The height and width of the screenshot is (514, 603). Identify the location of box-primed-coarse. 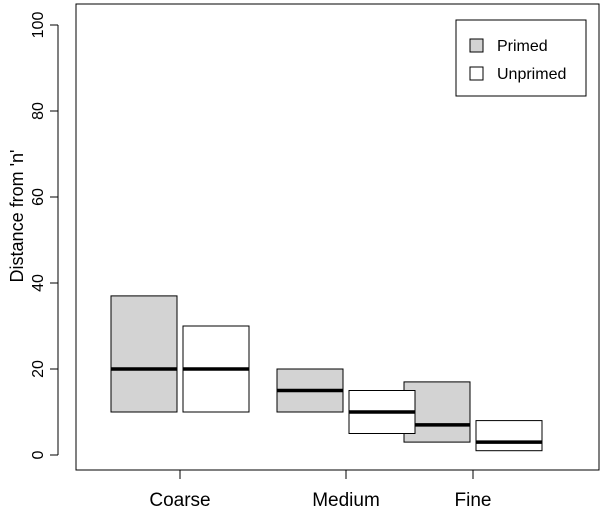
(144, 354).